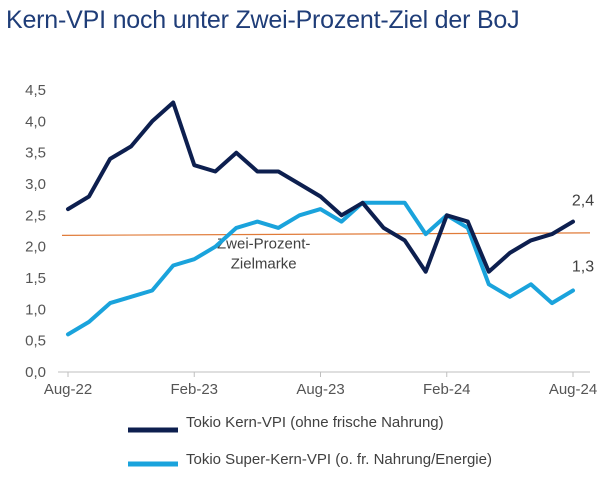  I want to click on y-axis-ticks: 0,0 0,5 1,0 1,5 2,0 2,5 3,0 3,5 4,0 4,5, so click(35, 231).